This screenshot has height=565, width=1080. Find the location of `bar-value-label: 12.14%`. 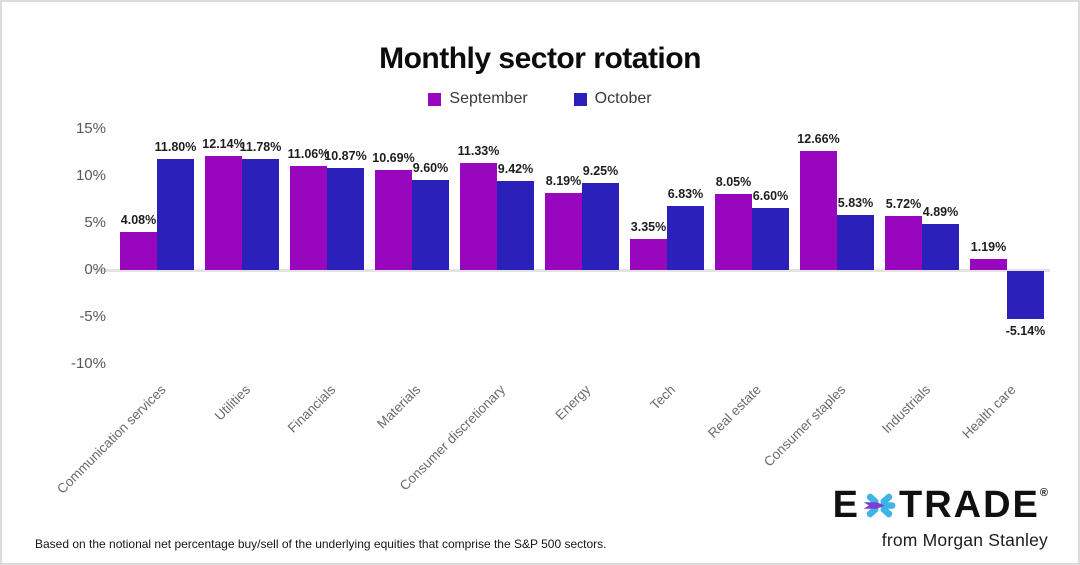

bar-value-label: 12.14% is located at coordinates (223, 143).